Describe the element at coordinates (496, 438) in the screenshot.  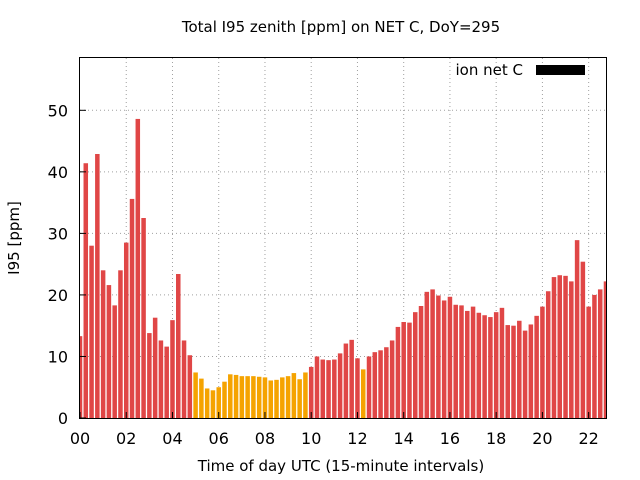
I see `x-tick-label: 18` at that location.